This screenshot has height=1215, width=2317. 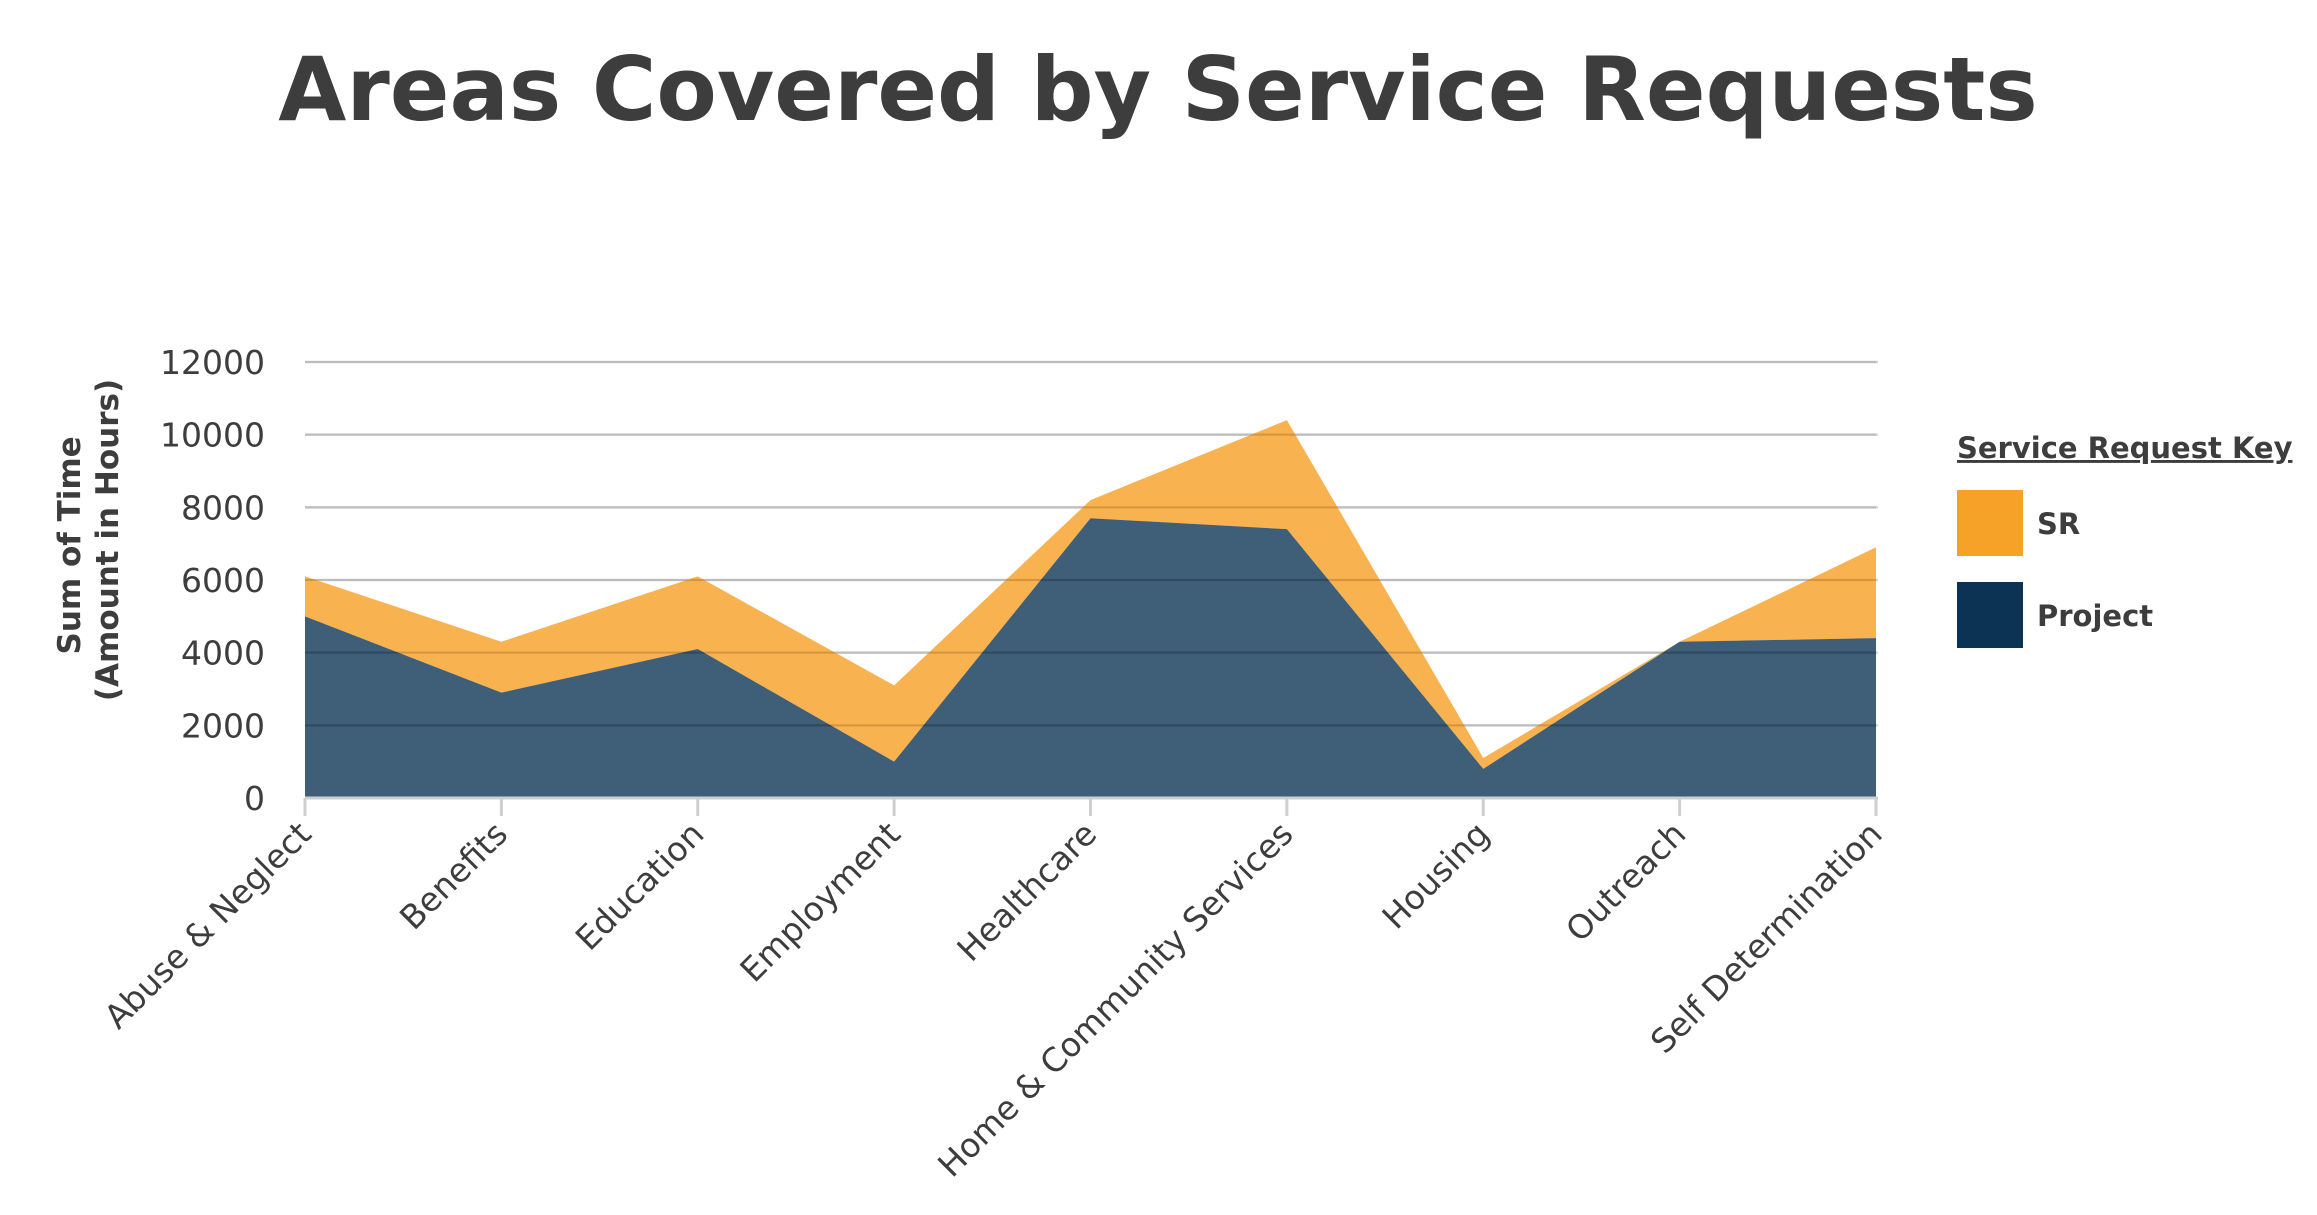 I want to click on y-tick-label-12000: 12000, so click(x=212, y=362).